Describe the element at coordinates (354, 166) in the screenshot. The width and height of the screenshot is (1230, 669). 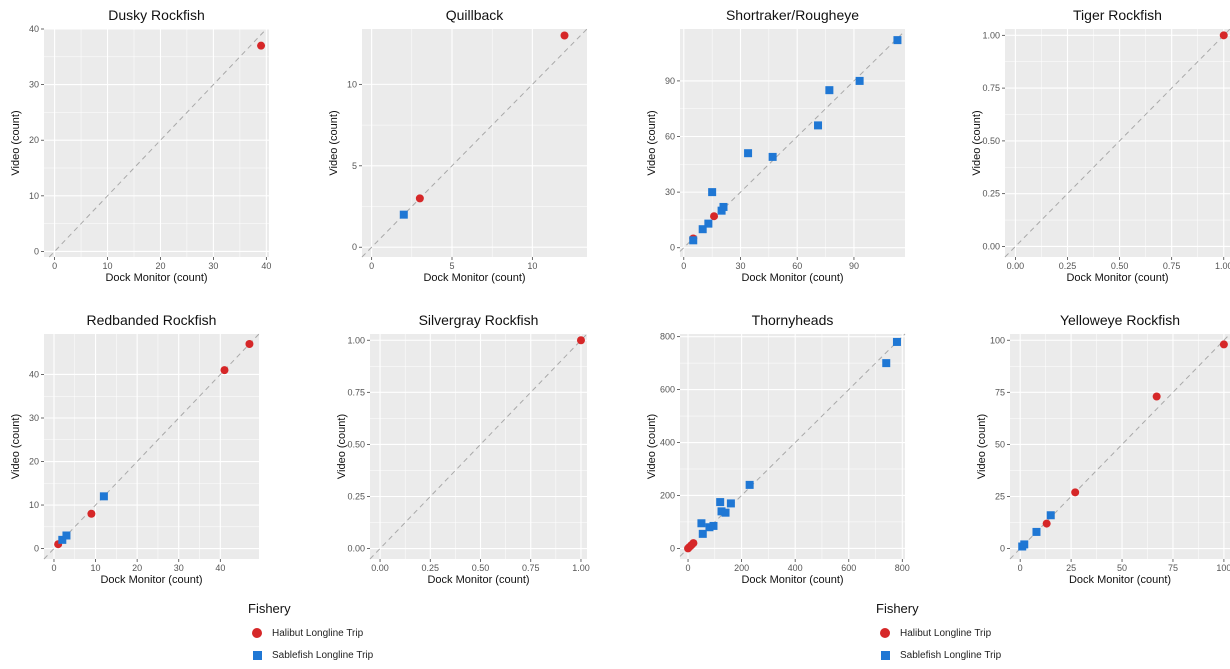
I see `y-tick-label: 5` at that location.